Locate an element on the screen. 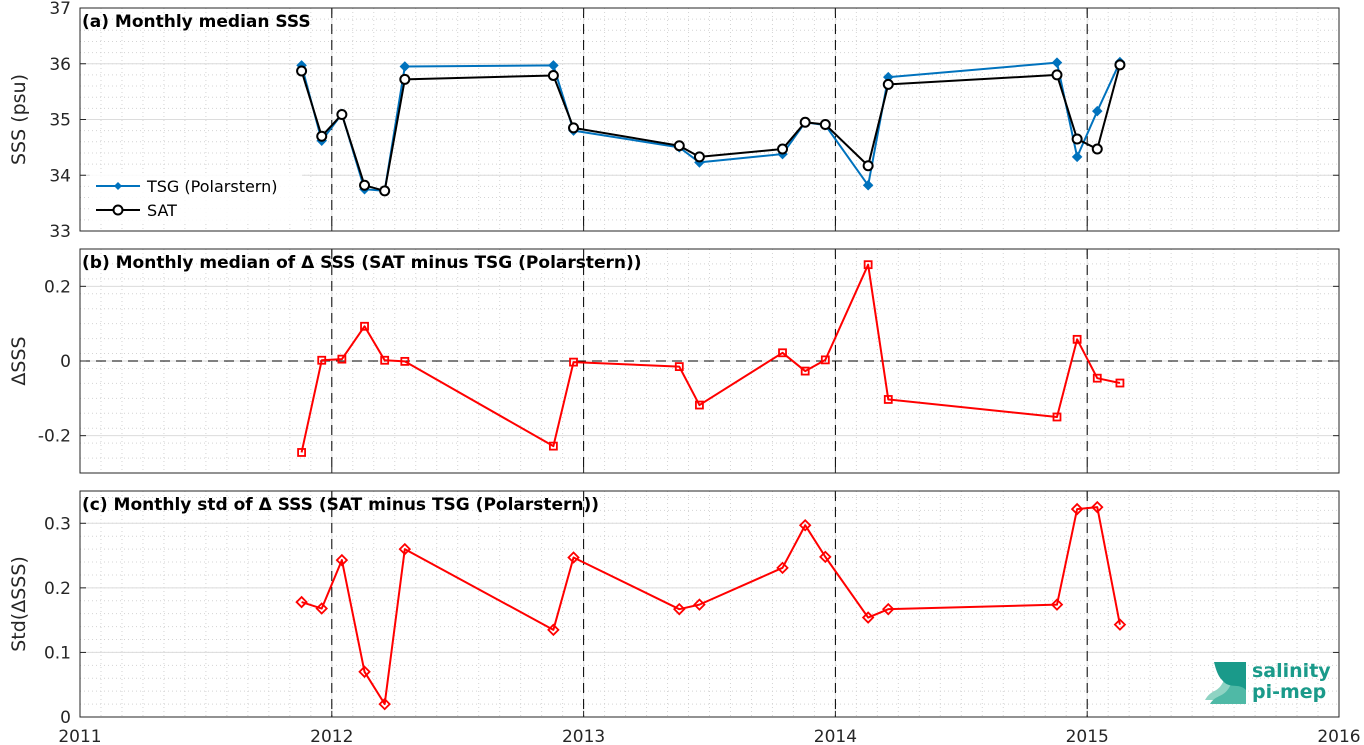  x-tick-label: 2013 is located at coordinates (583, 736).